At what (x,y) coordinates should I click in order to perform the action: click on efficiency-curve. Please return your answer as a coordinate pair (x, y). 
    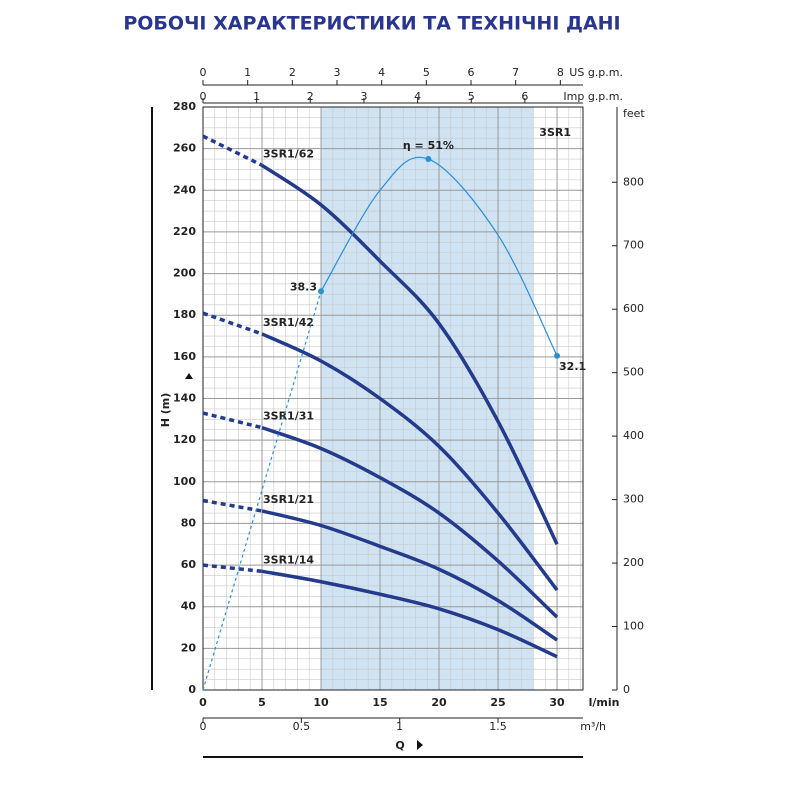
    Looking at the image, I should click on (439, 256).